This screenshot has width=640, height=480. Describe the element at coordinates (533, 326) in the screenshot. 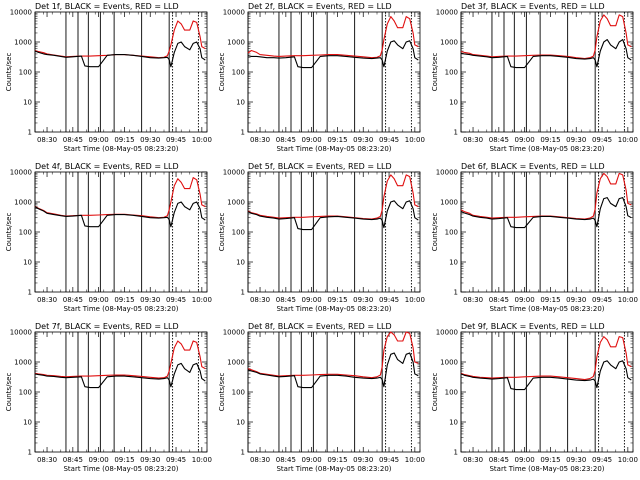

I see `chart-title: Det 9f, BLACK = Events, RED = LLD` at that location.